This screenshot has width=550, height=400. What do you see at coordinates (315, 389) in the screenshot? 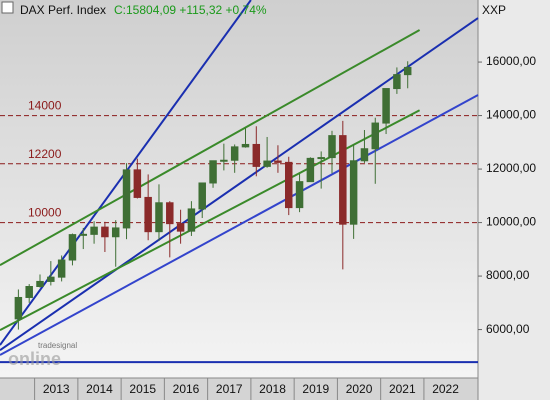
I see `x-tick-label: 2019` at bounding box center [315, 389].